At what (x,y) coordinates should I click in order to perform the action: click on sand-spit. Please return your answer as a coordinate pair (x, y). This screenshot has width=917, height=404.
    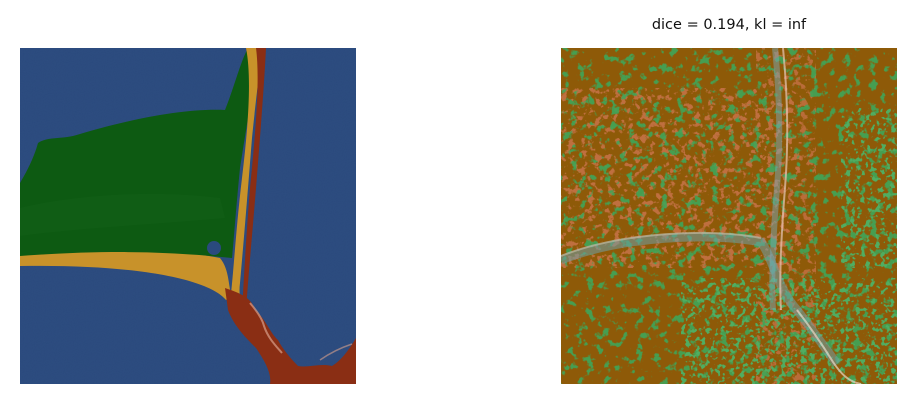
    Looking at the image, I should click on (126, 274).